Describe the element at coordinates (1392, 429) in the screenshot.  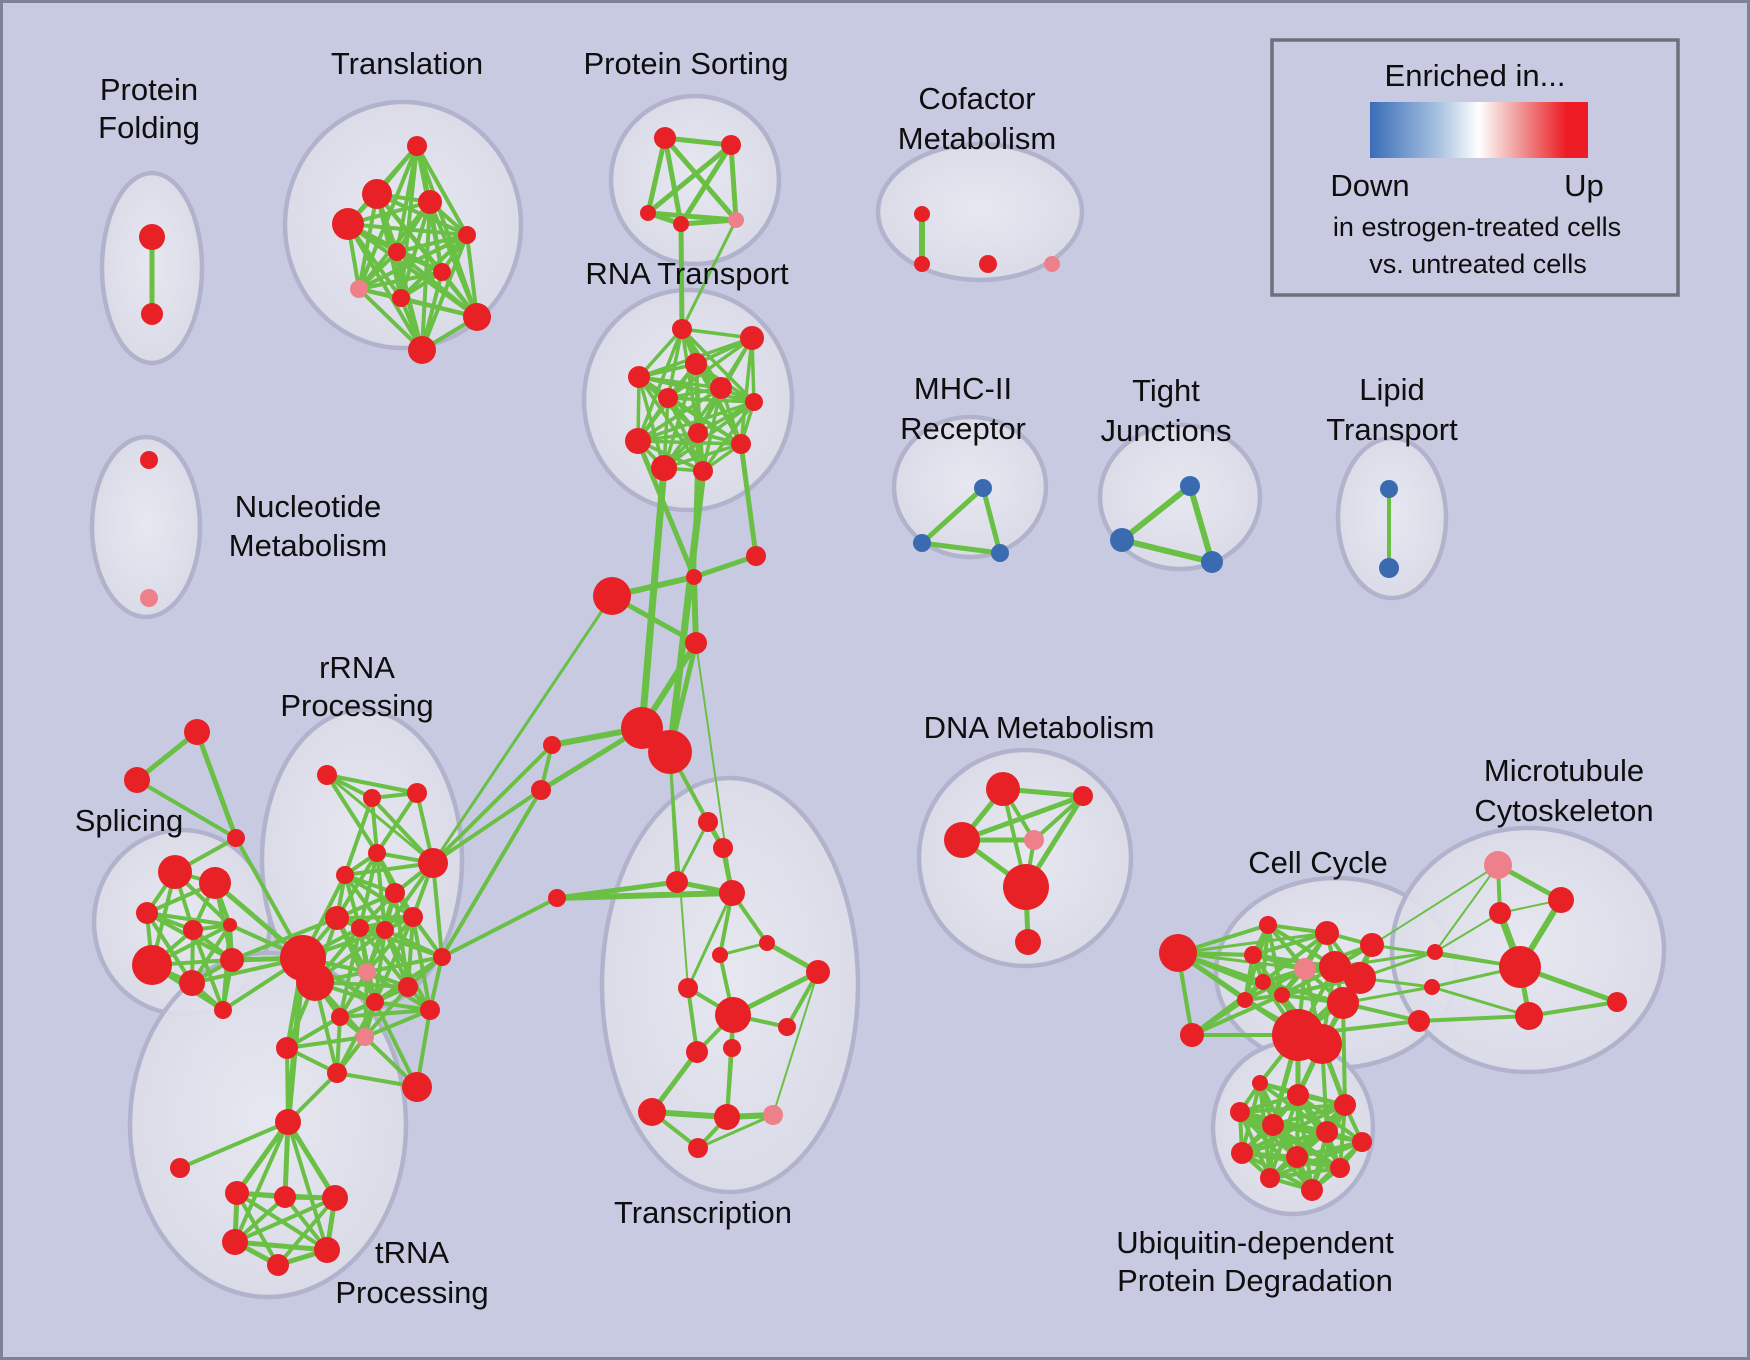
I see `lipid-label: Transport` at that location.